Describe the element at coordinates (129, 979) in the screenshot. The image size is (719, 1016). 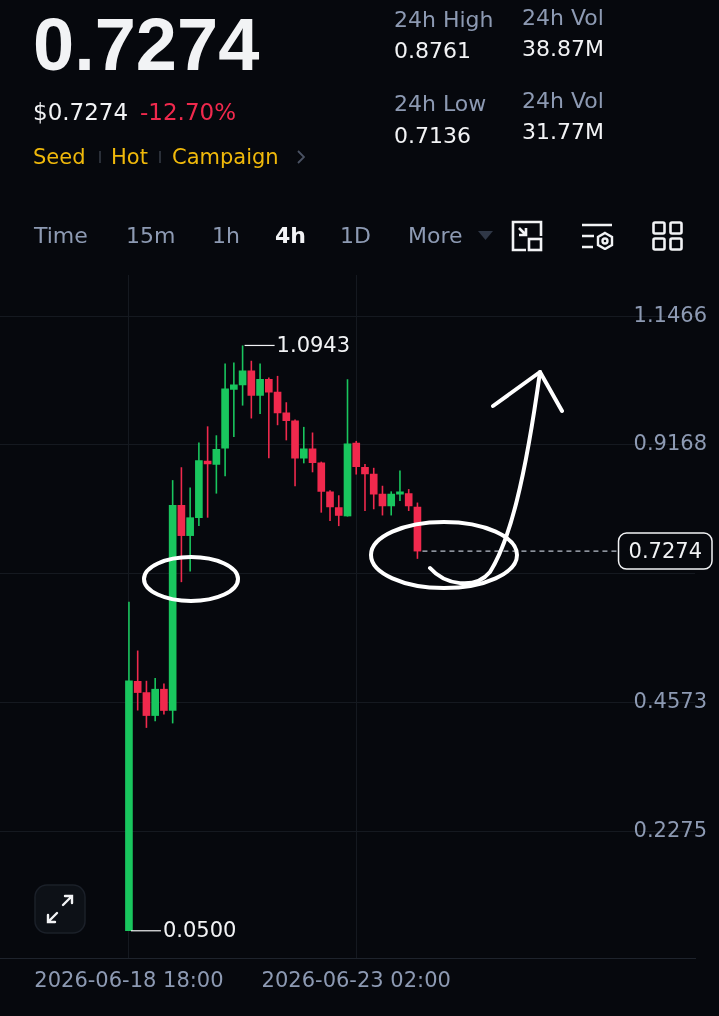
I see `x-tick-label: 2026-06-18 18:00` at that location.